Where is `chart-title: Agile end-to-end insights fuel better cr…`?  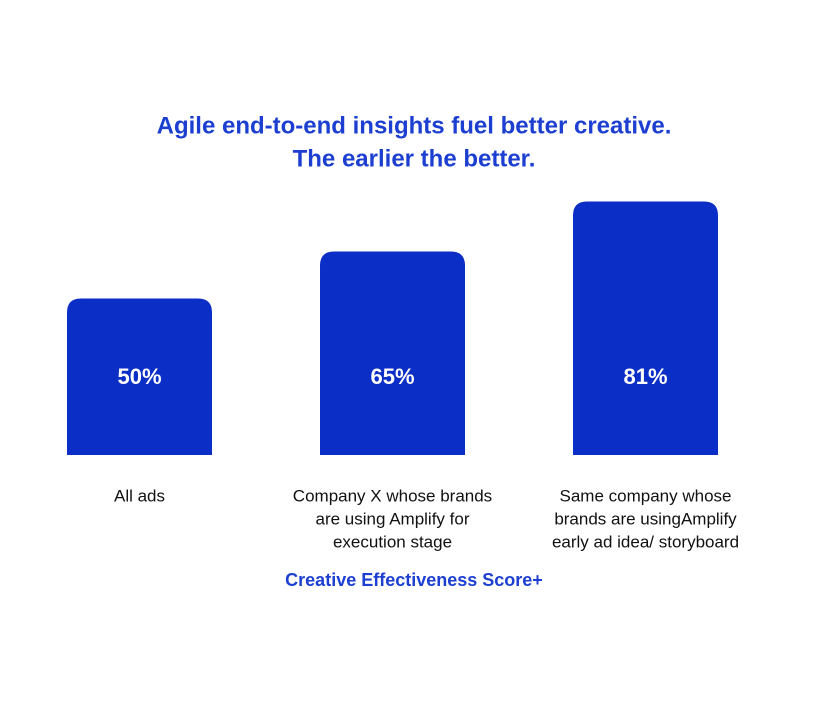 chart-title: Agile end-to-end insights fuel better cr… is located at coordinates (414, 125).